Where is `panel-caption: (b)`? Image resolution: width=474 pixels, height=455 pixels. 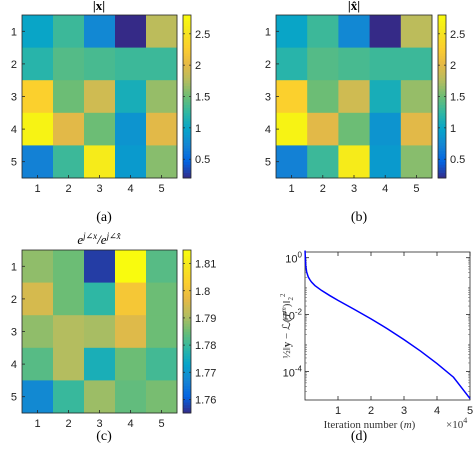
panel-caption: (b) is located at coordinates (359, 217).